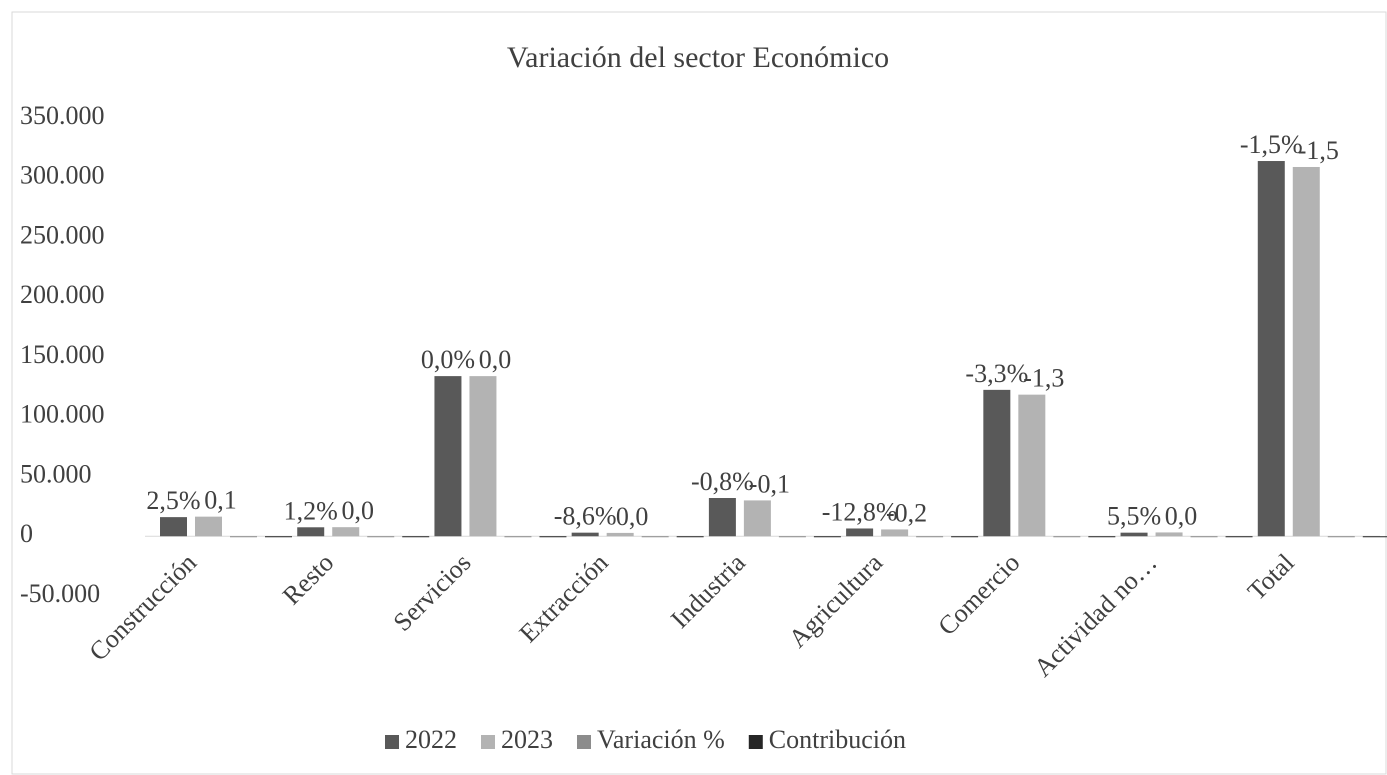  Describe the element at coordinates (448, 359) in the screenshot. I see `data-label: 0,0%` at that location.